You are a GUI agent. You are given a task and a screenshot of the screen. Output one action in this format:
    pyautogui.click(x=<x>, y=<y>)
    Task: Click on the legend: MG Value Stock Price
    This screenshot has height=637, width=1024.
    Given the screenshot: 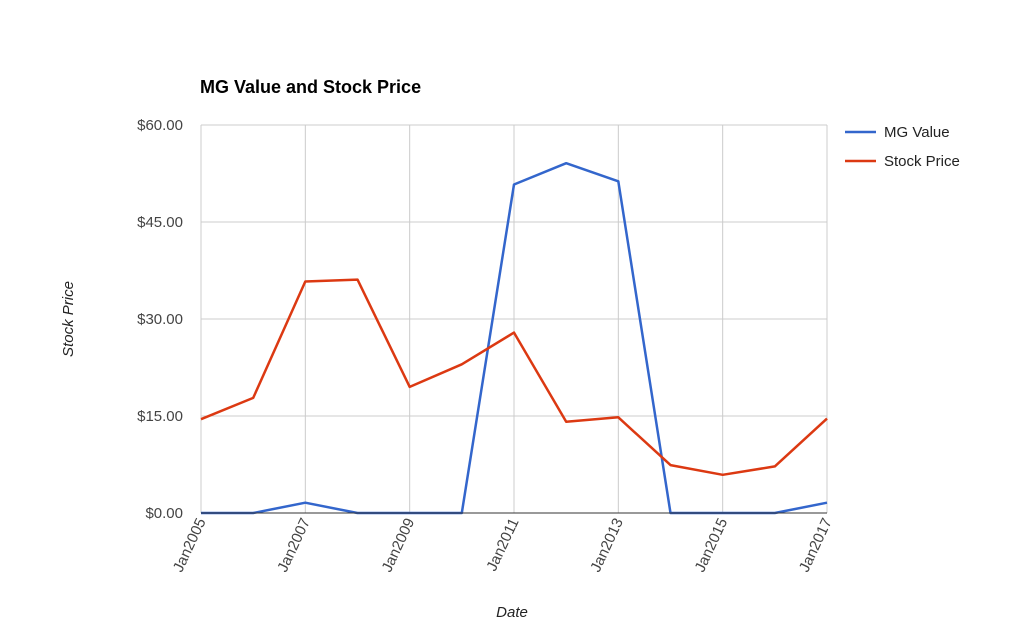 What is the action you would take?
    pyautogui.click(x=902, y=147)
    